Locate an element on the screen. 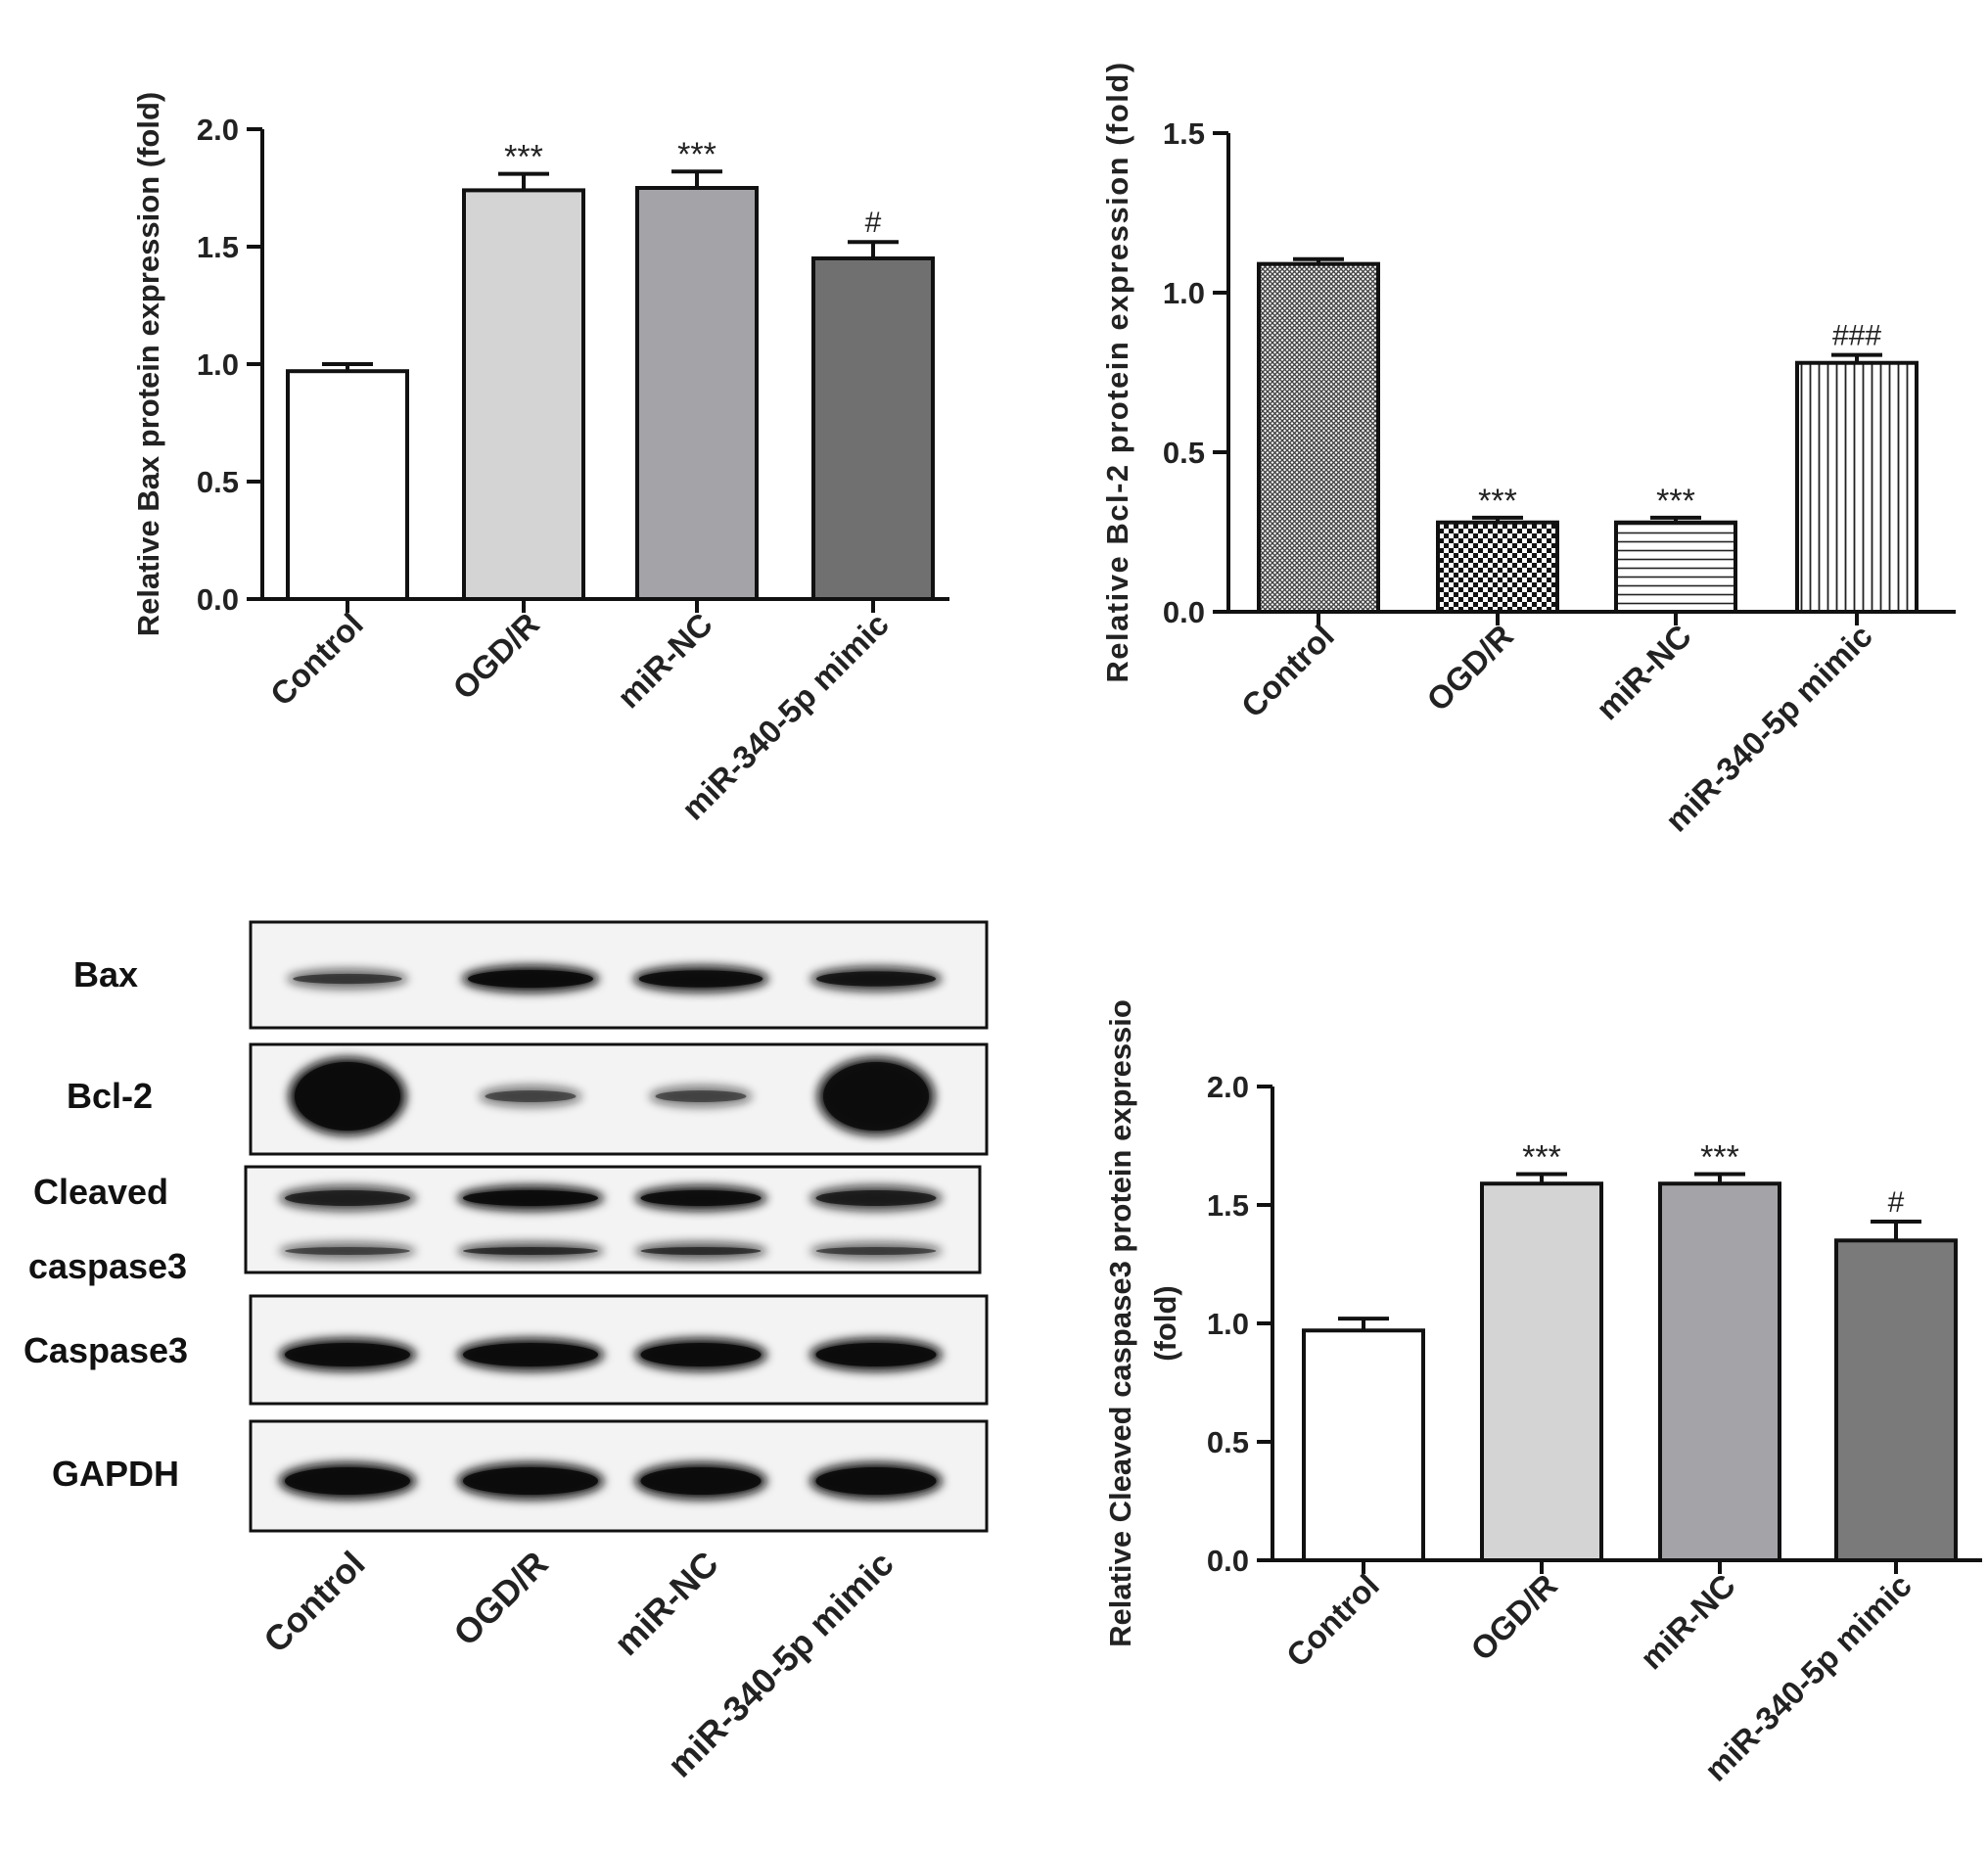  blot-label-bcl2: Bcl-2 is located at coordinates (110, 1096).